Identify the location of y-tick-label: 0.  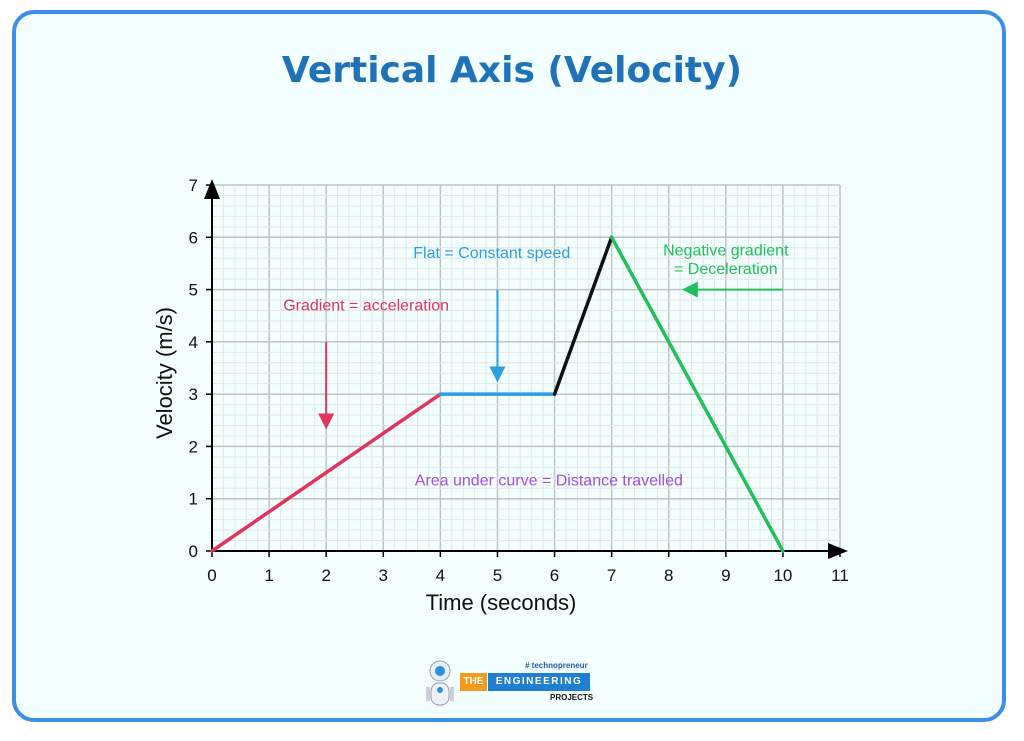
(193, 551).